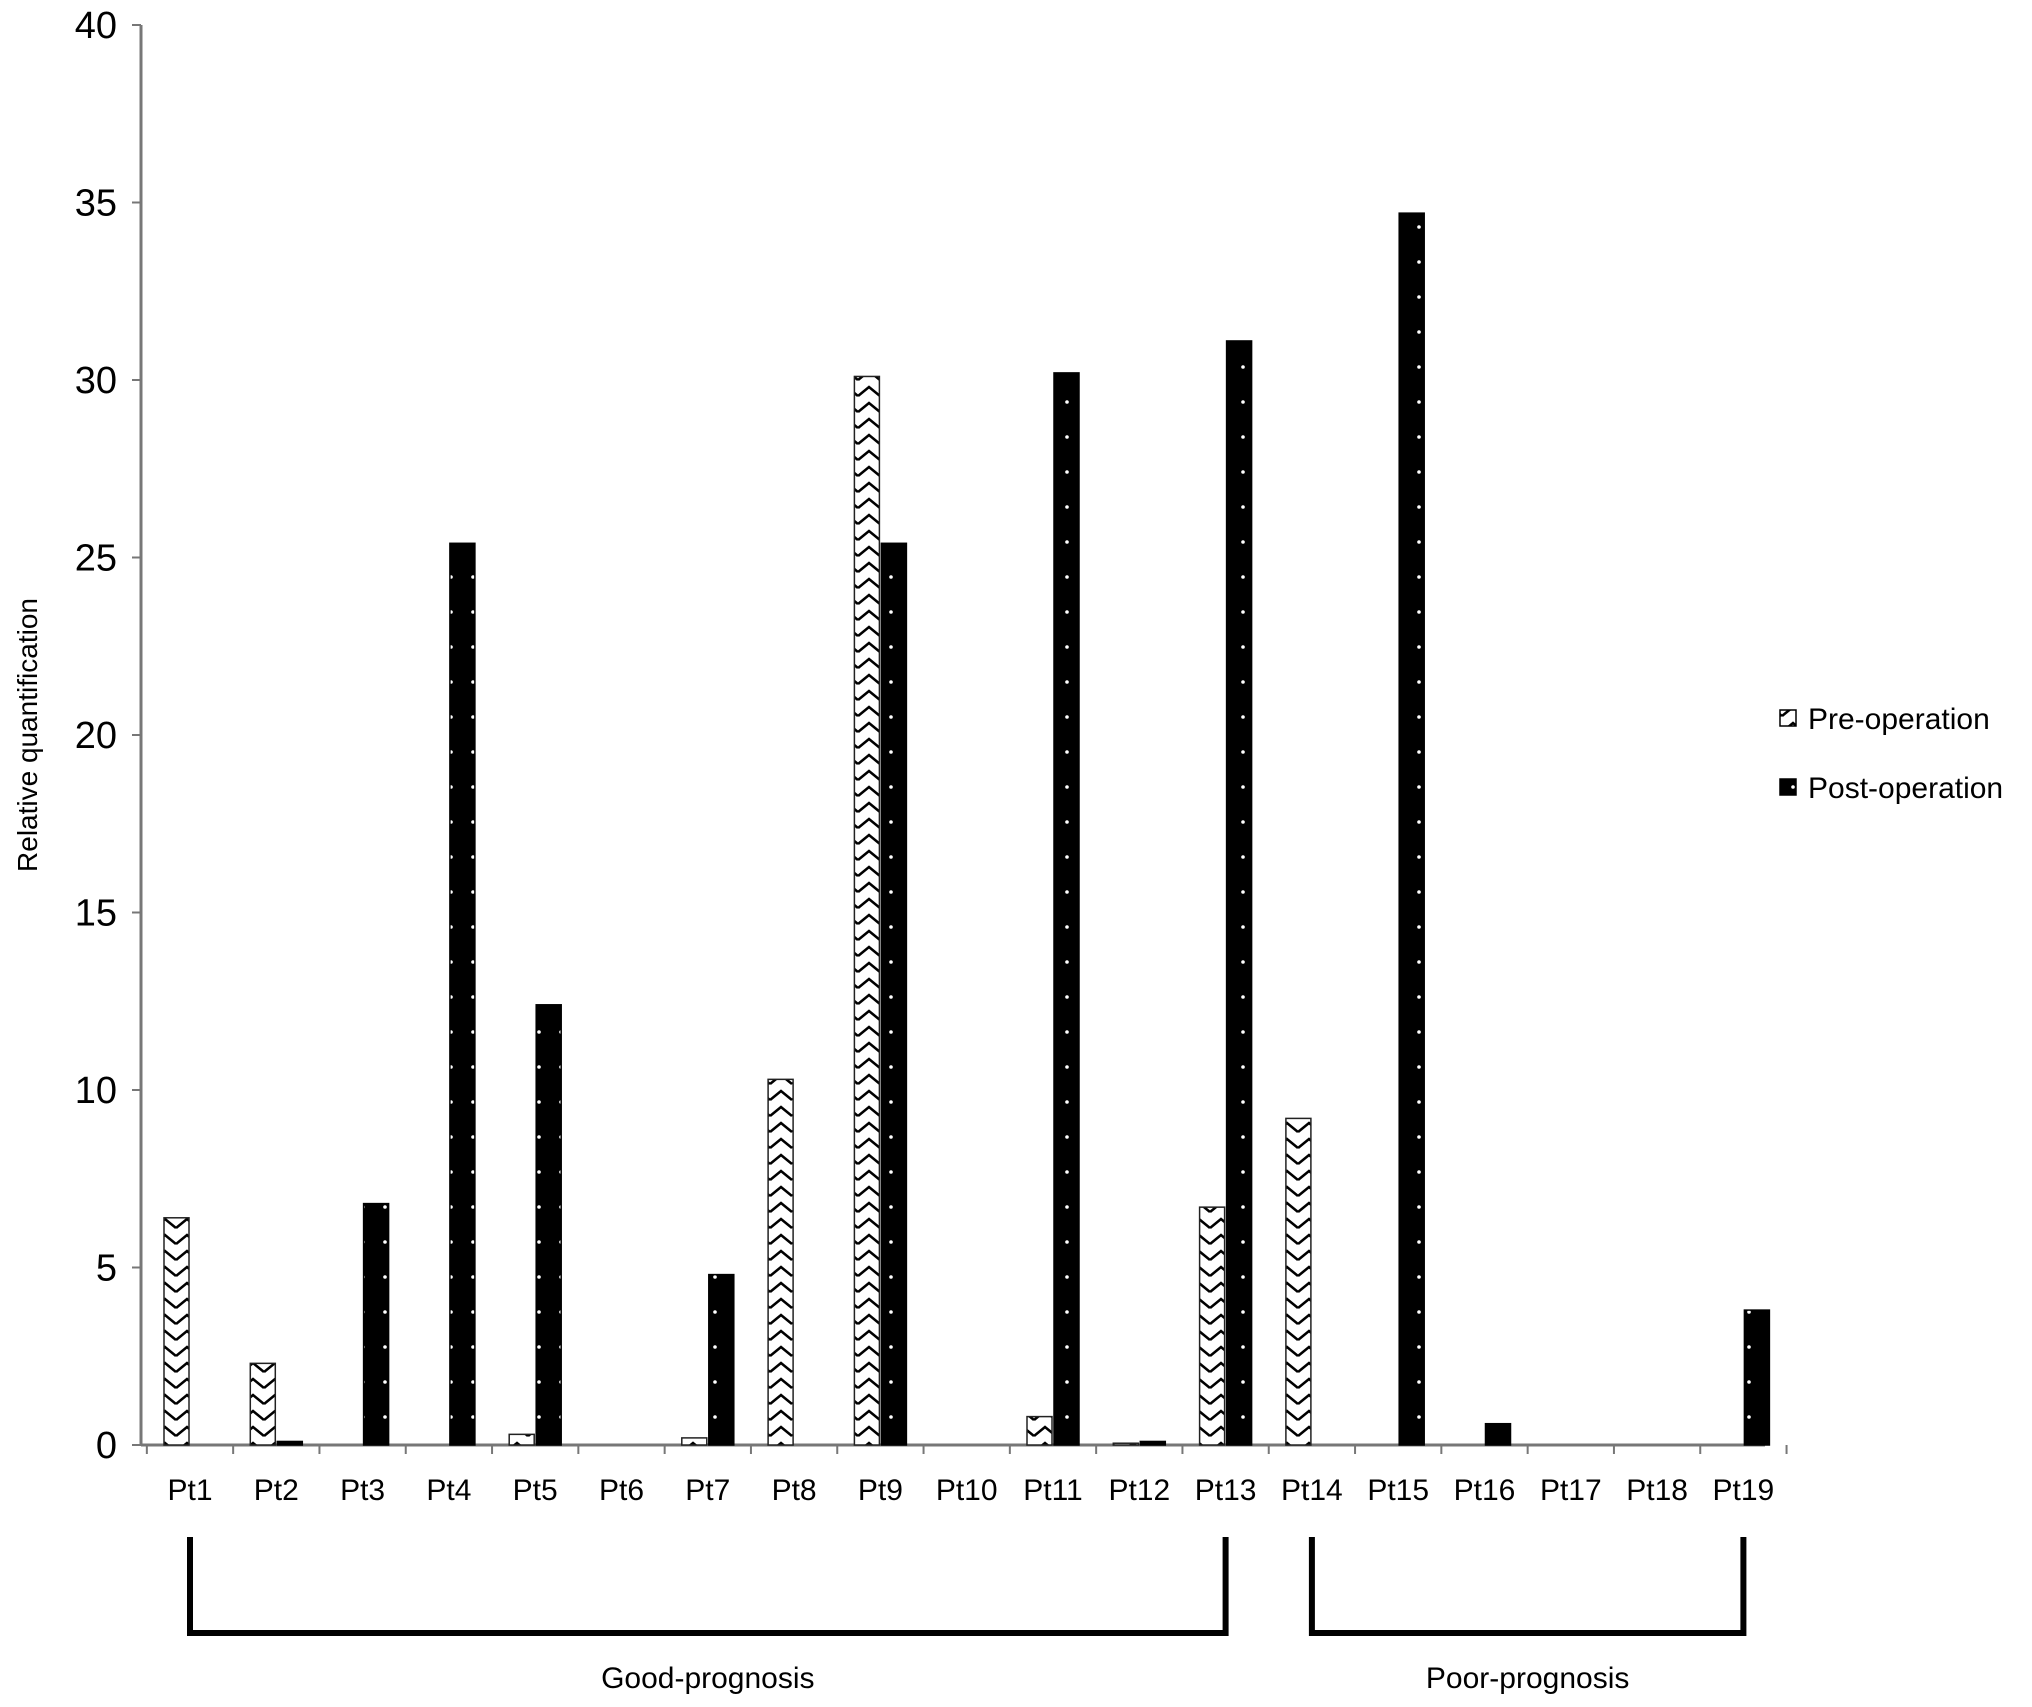 This screenshot has width=2032, height=1707. I want to click on bar-post-pt13, so click(1239, 893).